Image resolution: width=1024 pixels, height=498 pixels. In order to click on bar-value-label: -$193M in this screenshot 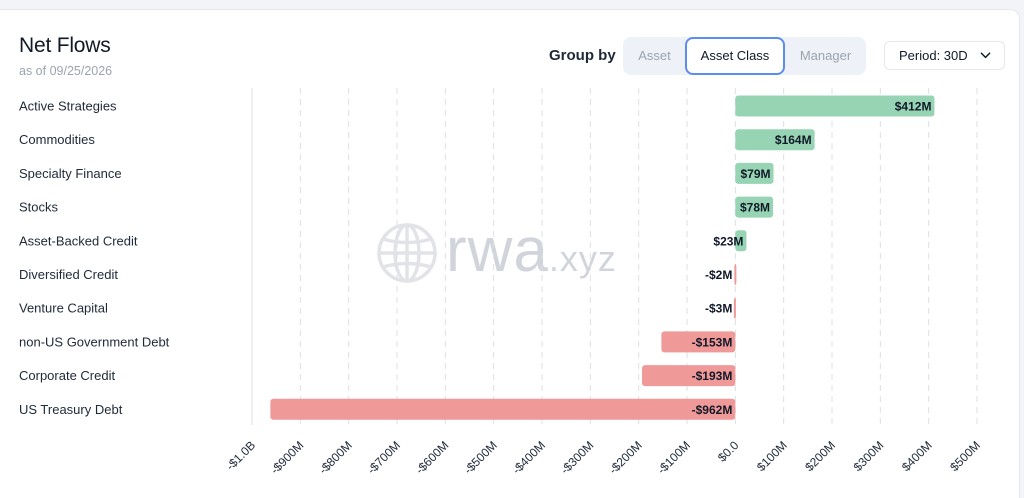, I will do `click(712, 376)`.